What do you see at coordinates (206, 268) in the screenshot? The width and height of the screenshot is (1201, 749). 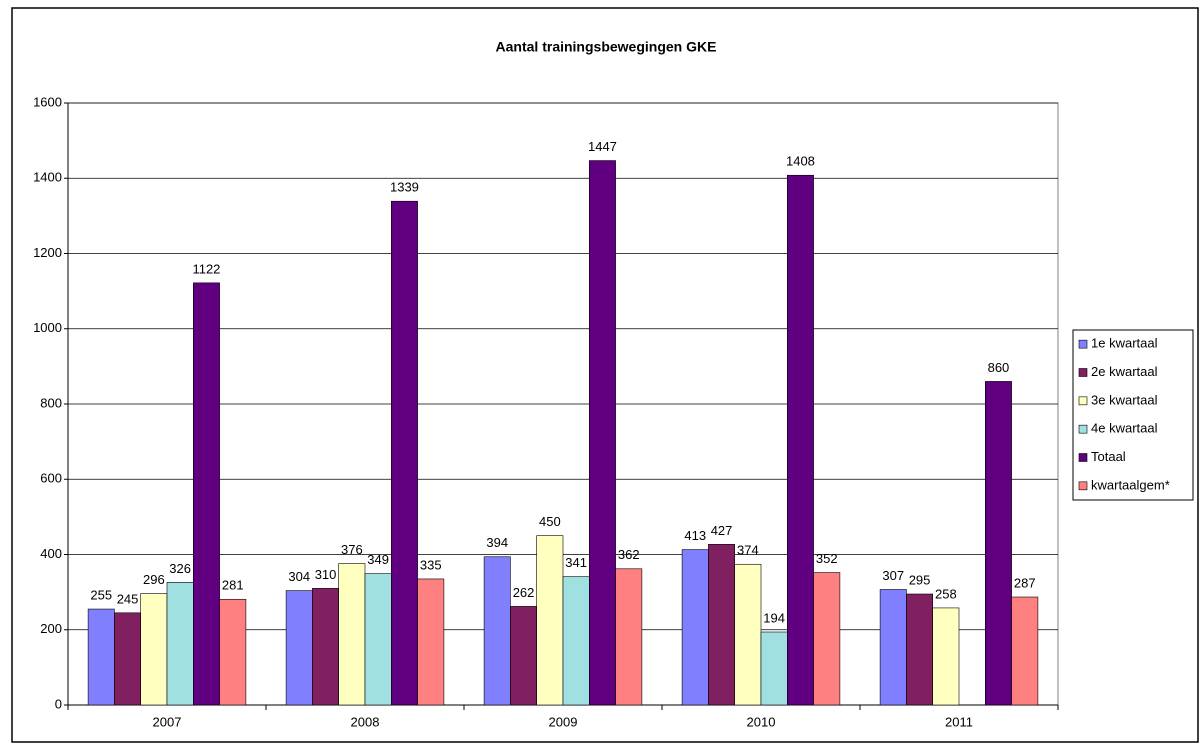 I see `data-label: 1122` at bounding box center [206, 268].